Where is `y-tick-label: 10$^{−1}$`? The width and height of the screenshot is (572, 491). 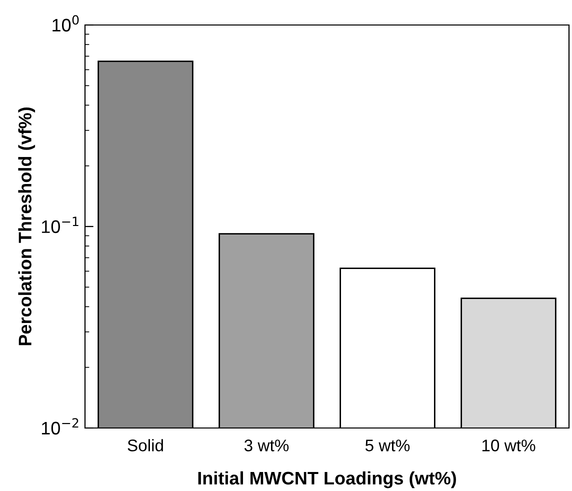 y-tick-label: 10$^{−1}$ is located at coordinates (60, 225).